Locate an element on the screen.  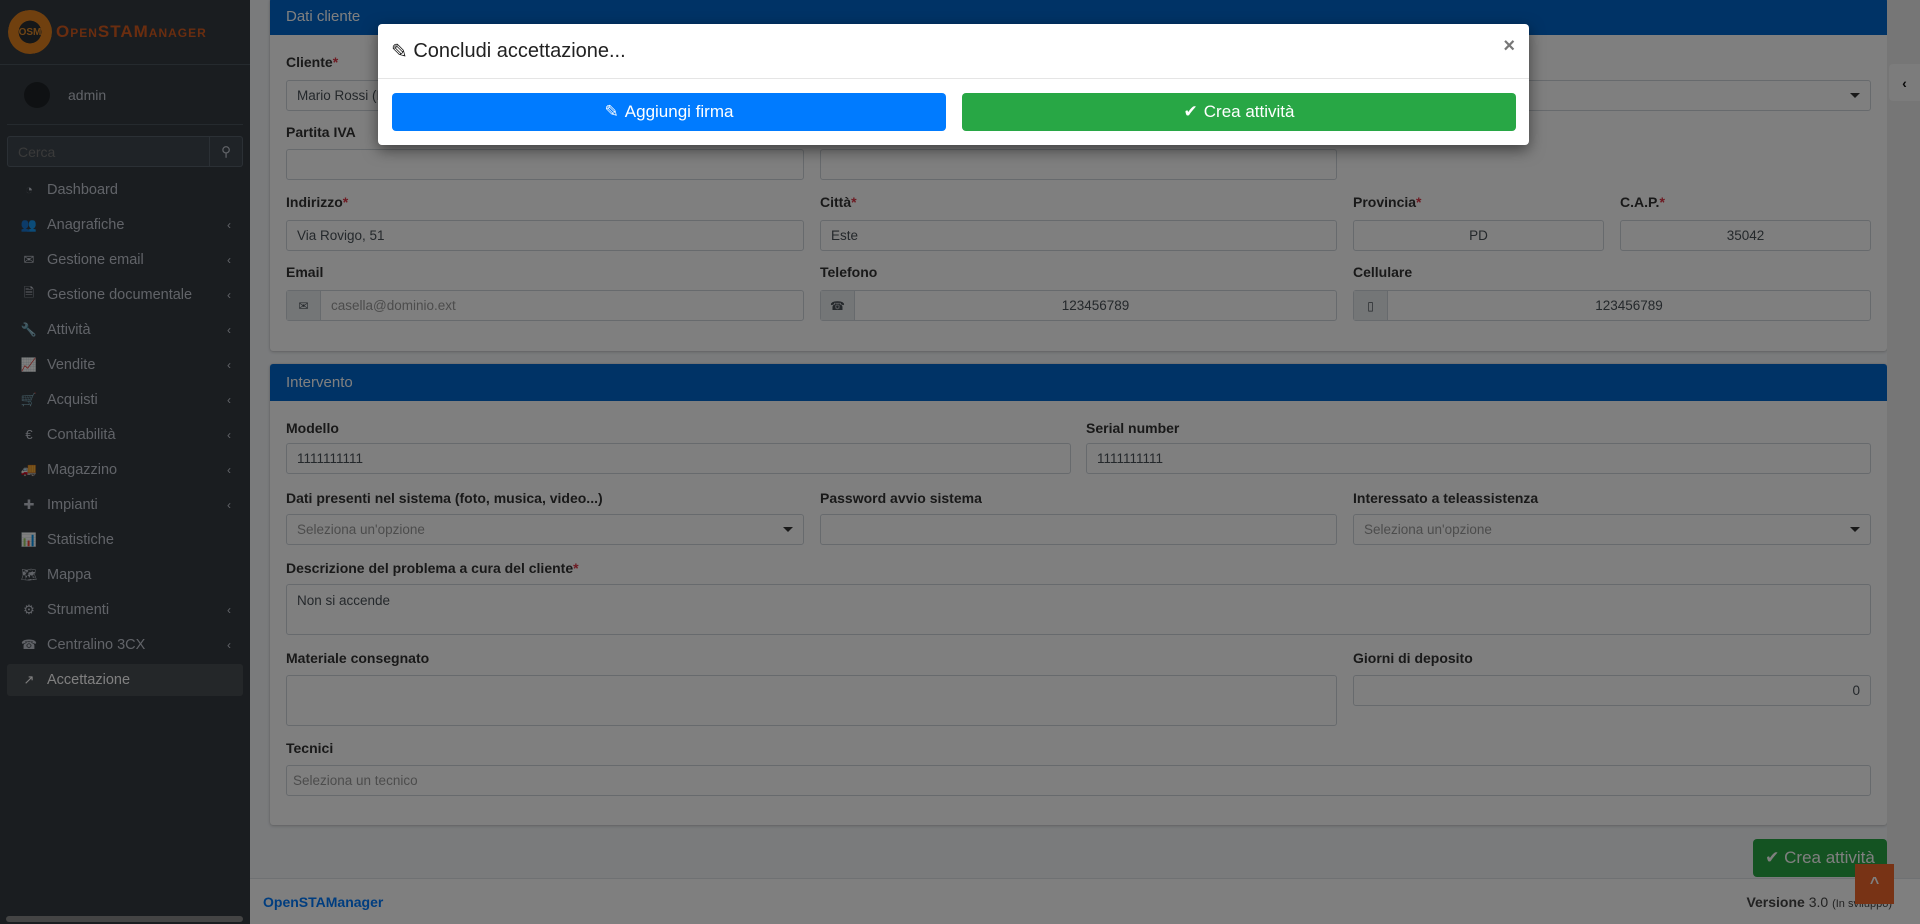
modal-crea-attivita-button: ✔ Crea attività is located at coordinates (1239, 112).